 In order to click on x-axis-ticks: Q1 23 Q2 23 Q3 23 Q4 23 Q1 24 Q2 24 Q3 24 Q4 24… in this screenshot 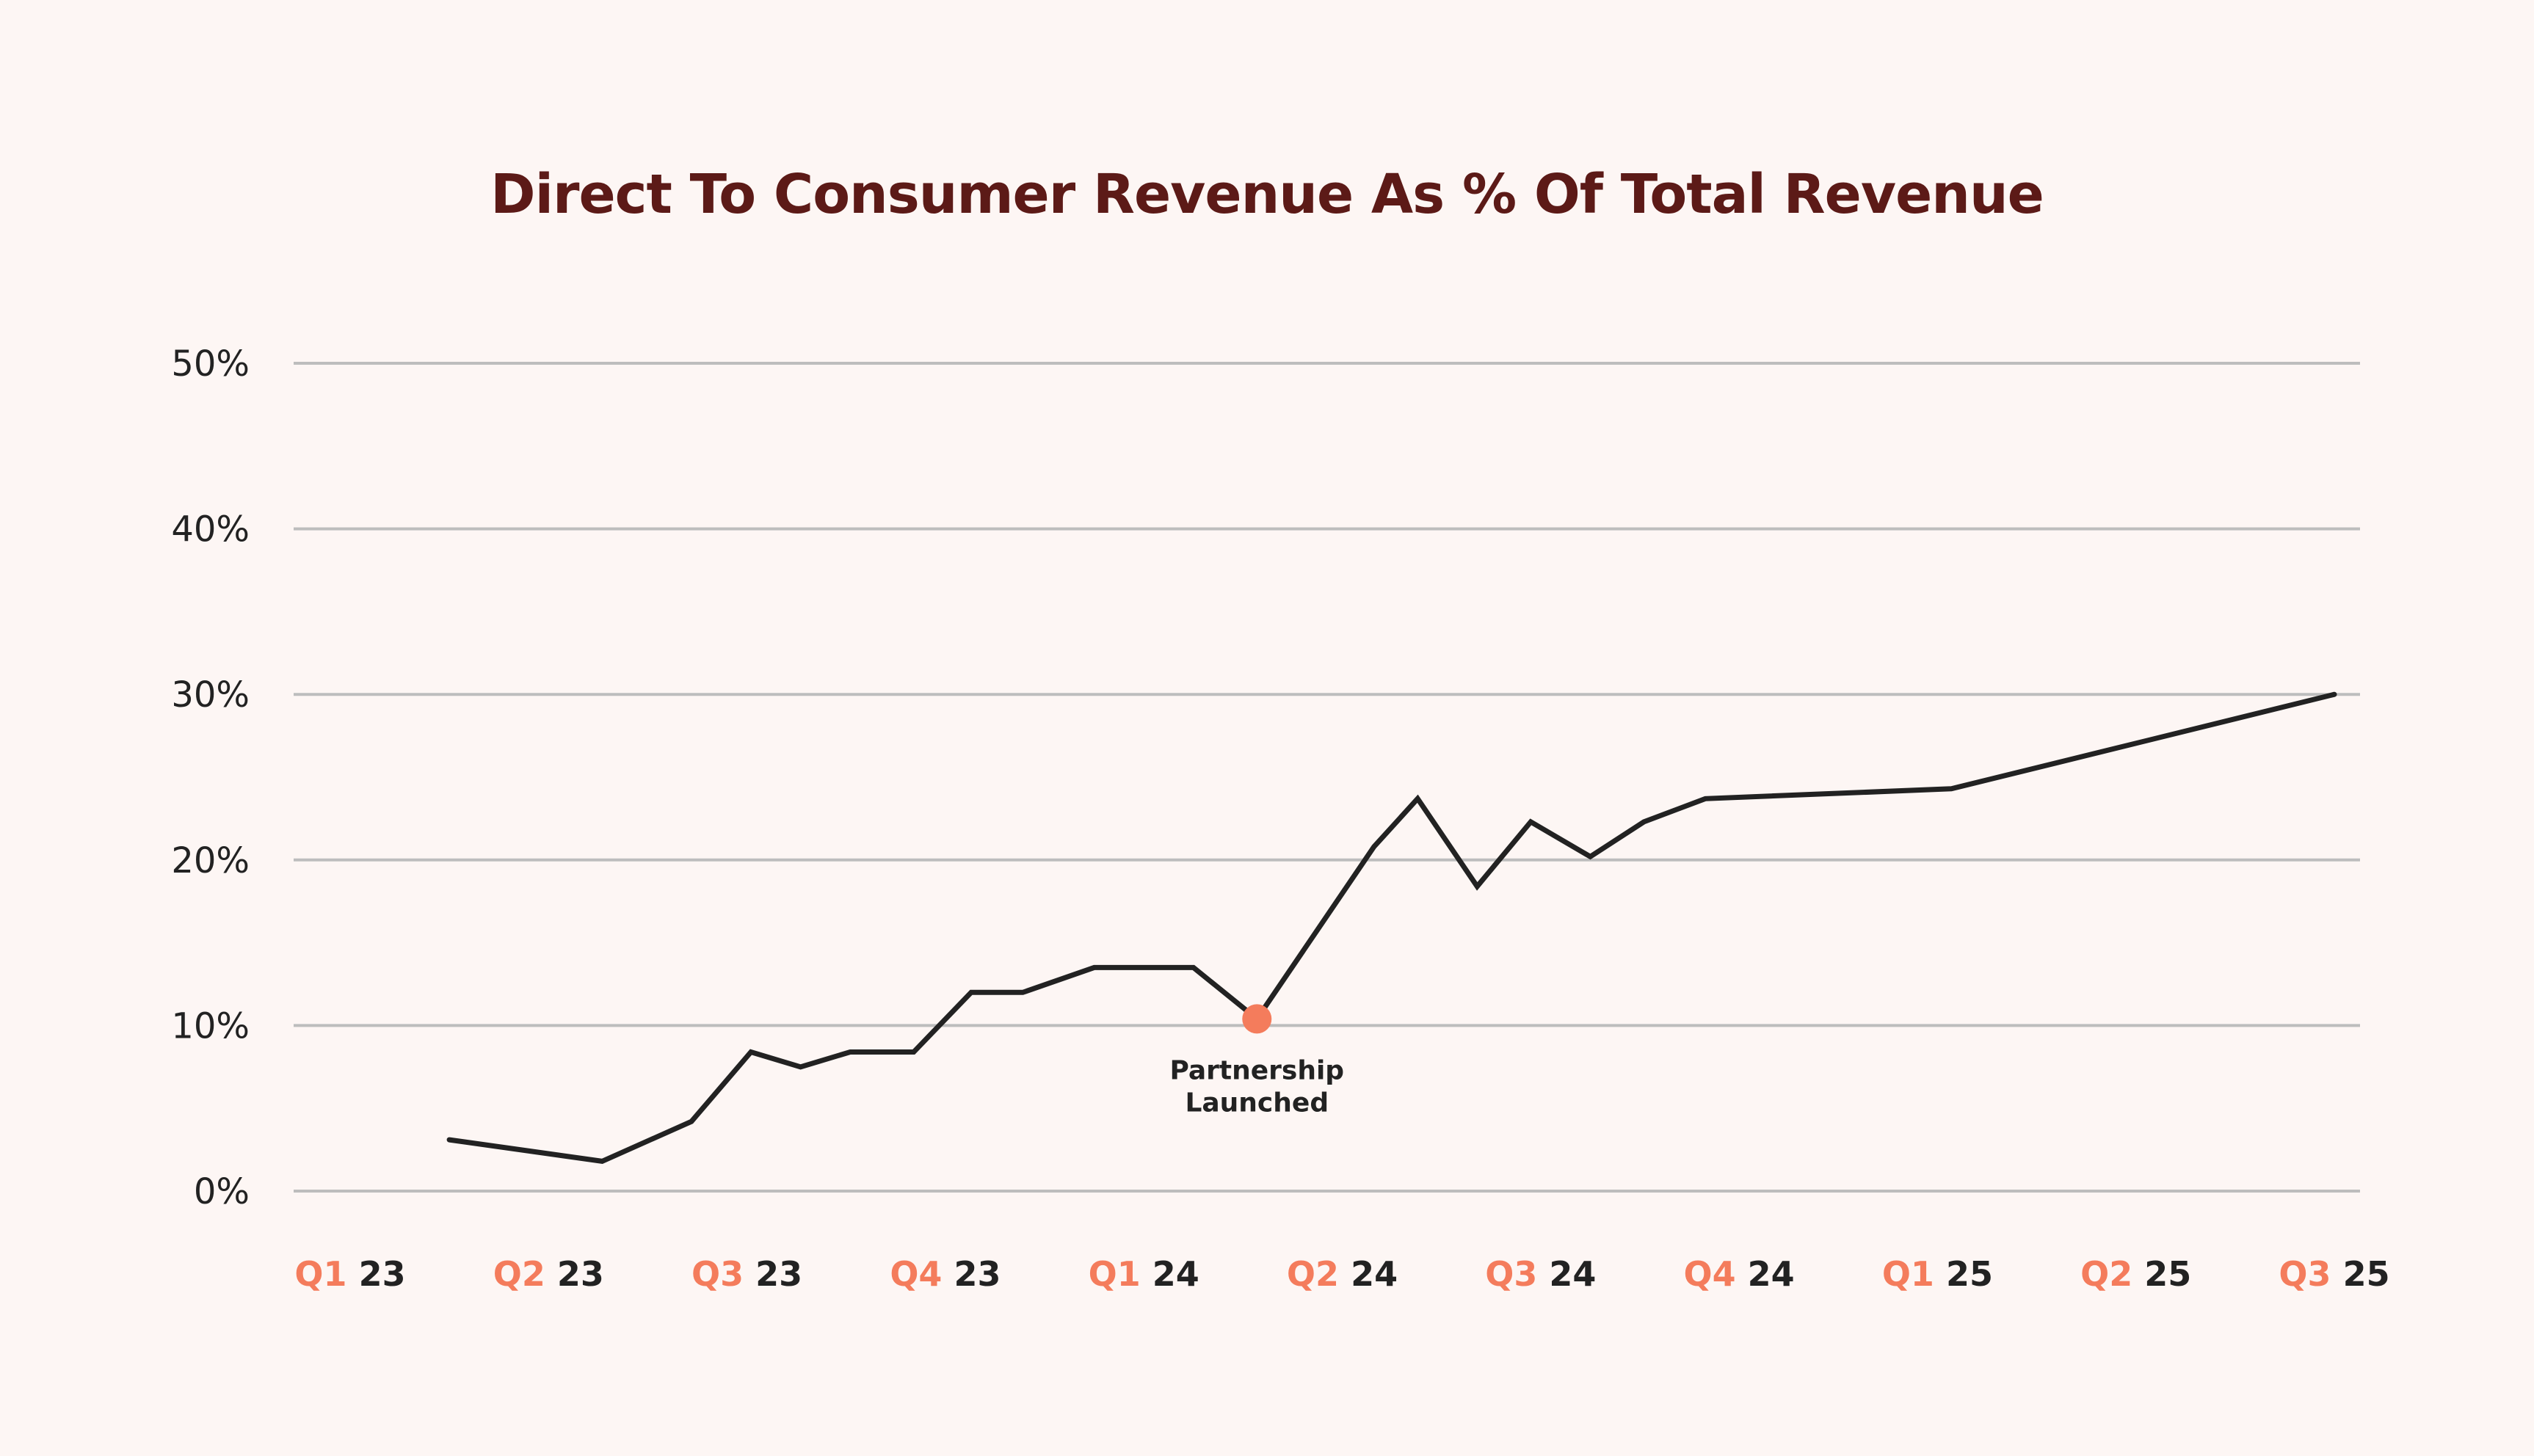, I will do `click(1341, 1274)`.